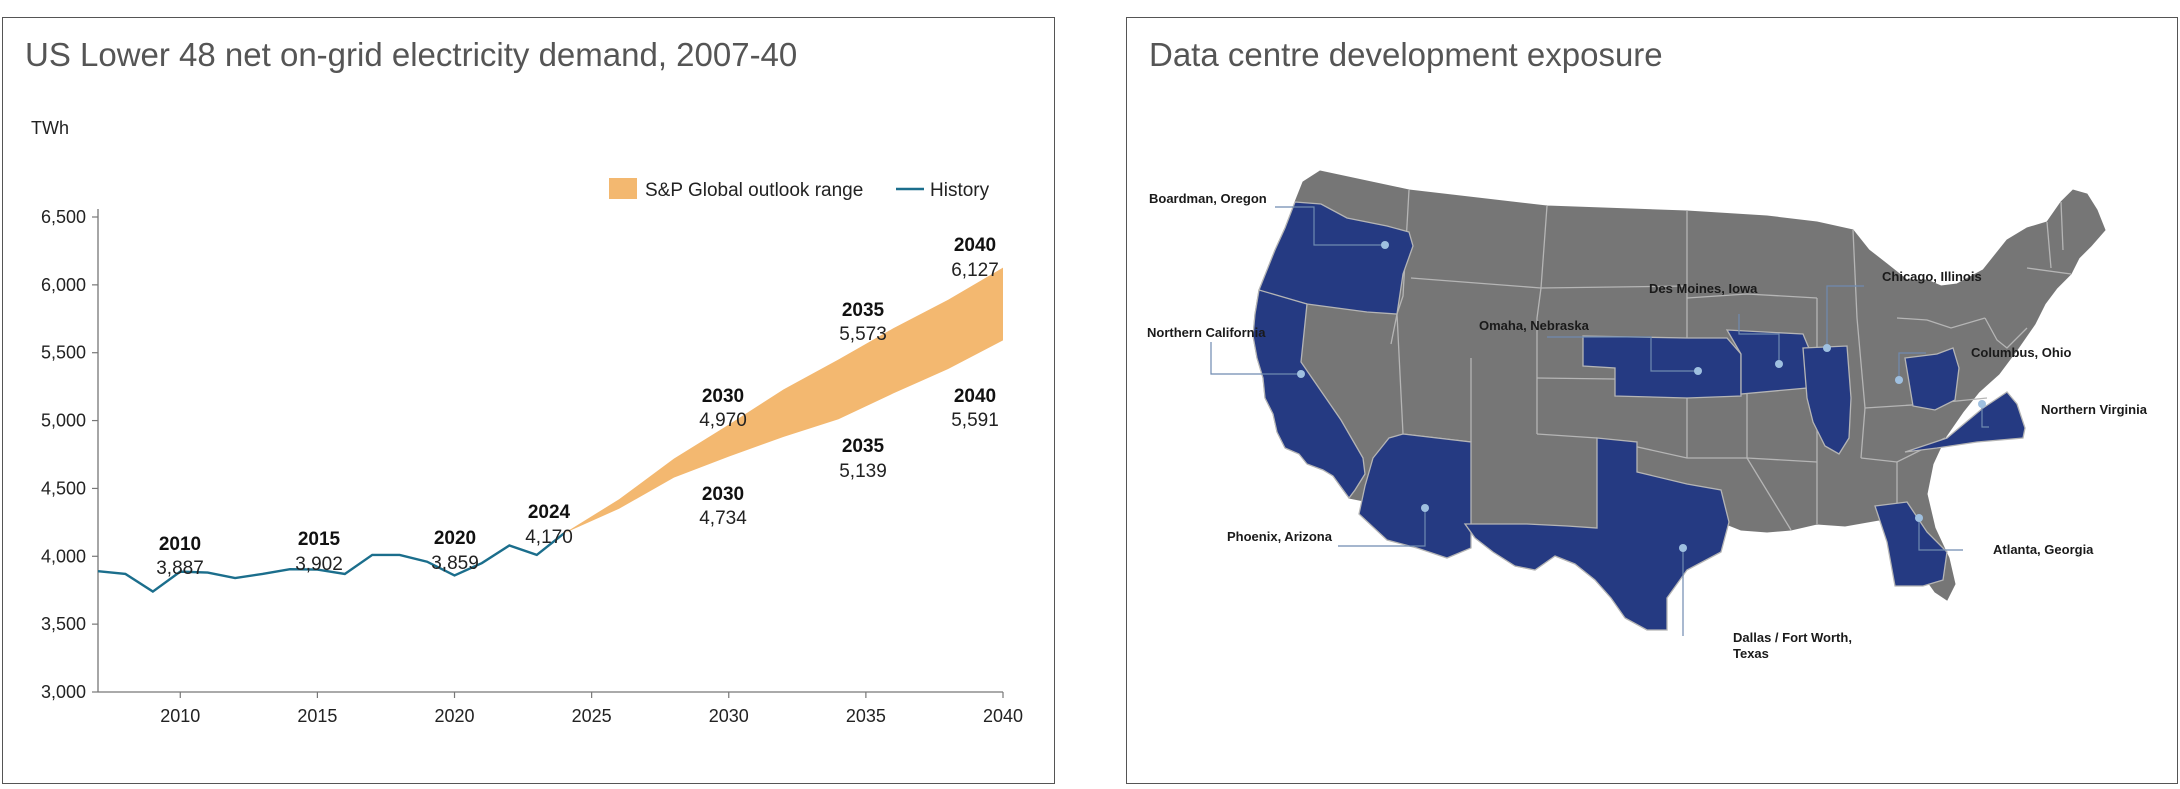 The image size is (2180, 789). What do you see at coordinates (623, 188) in the screenshot?
I see `legend-swatch-outlook` at bounding box center [623, 188].